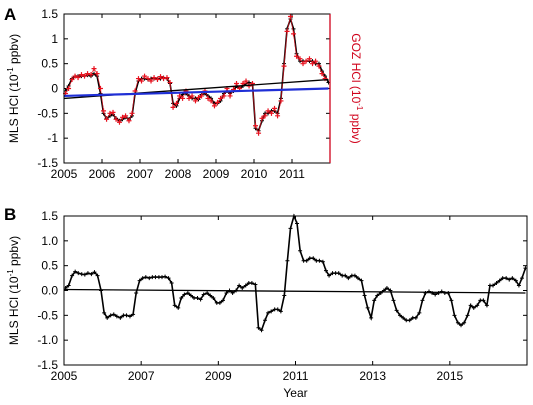 This screenshot has width=533, height=405. What do you see at coordinates (295, 393) in the screenshot?
I see `x-axis-title: Year` at bounding box center [295, 393].